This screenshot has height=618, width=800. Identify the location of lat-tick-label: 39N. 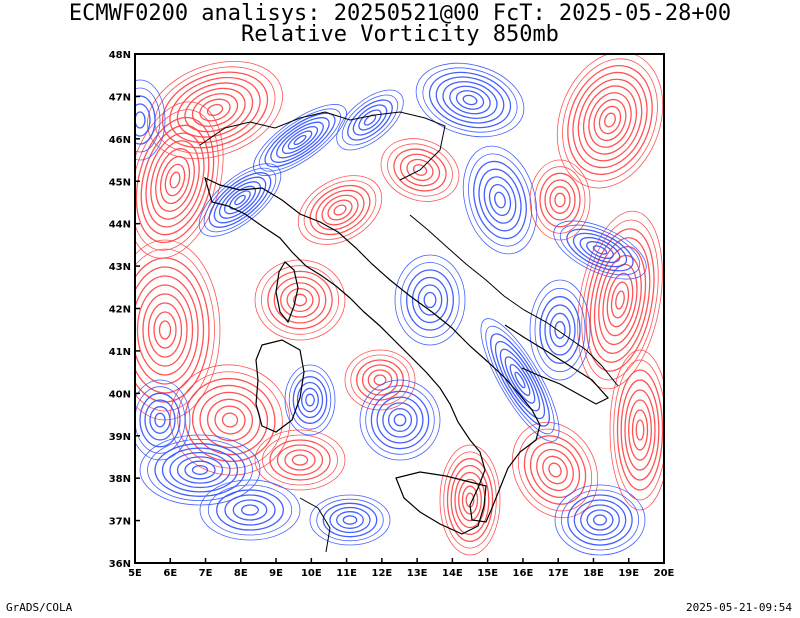
(120, 437).